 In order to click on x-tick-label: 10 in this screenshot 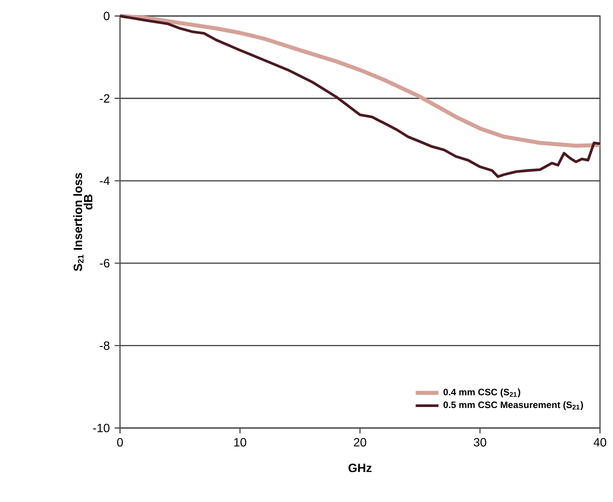, I will do `click(240, 442)`.